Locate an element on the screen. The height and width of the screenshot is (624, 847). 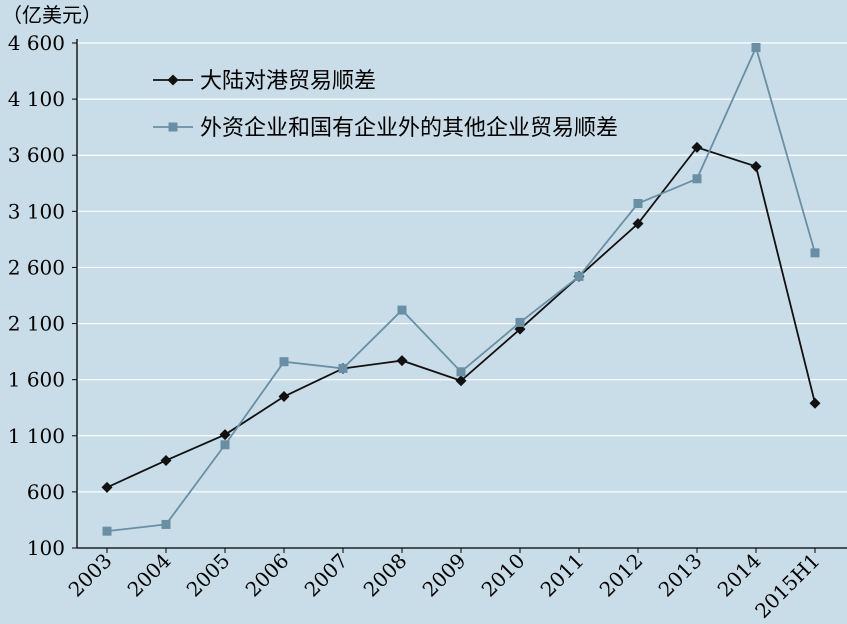
y-tick-label: 3 600 is located at coordinates (36, 155).